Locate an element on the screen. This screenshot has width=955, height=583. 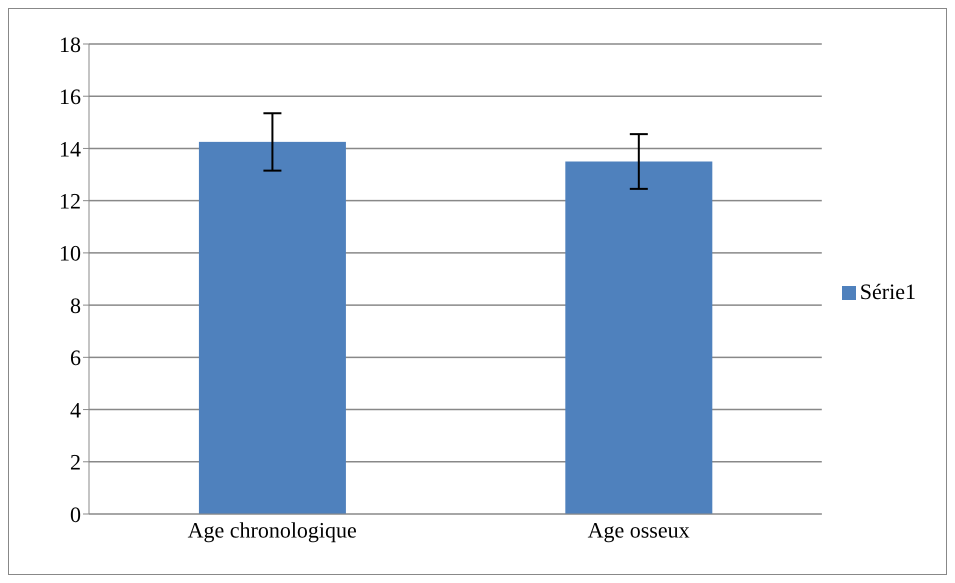
x-tick-label: Age chronologique is located at coordinates (272, 530).